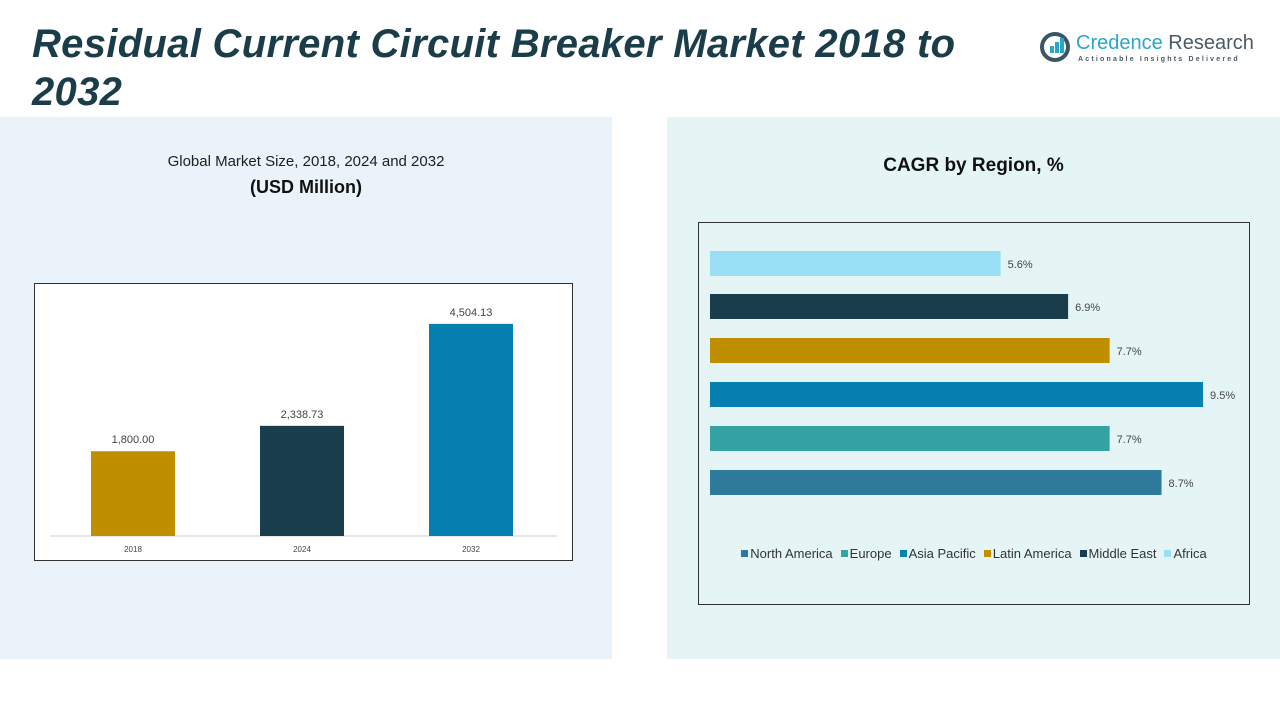  I want to click on legend-label: Asia Pacific, so click(942, 553).